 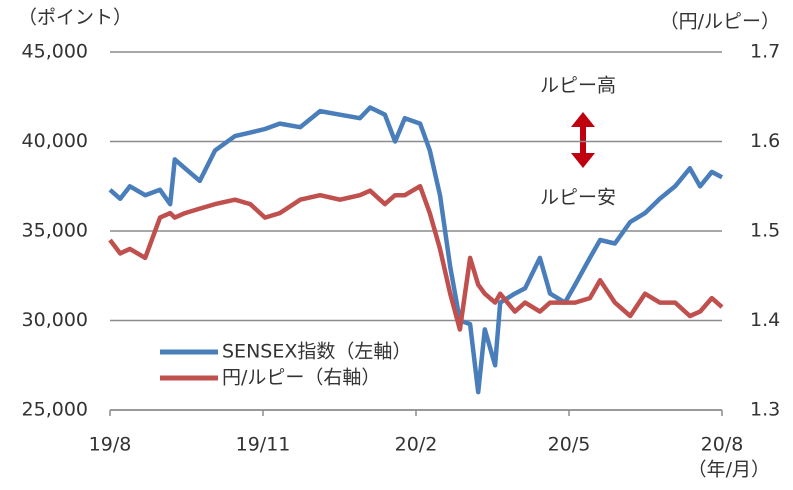 I want to click on y2-tick-label: 1.3, so click(x=765, y=410).